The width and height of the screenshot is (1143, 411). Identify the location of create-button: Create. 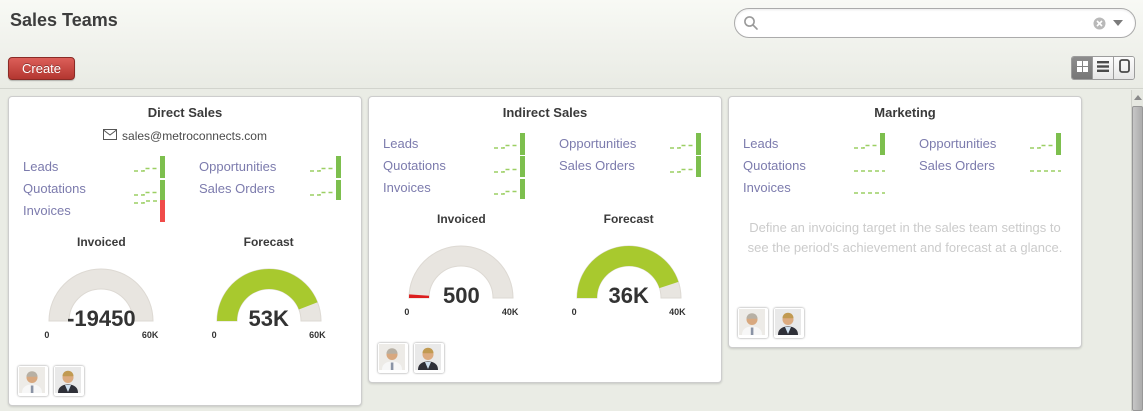
(42, 68).